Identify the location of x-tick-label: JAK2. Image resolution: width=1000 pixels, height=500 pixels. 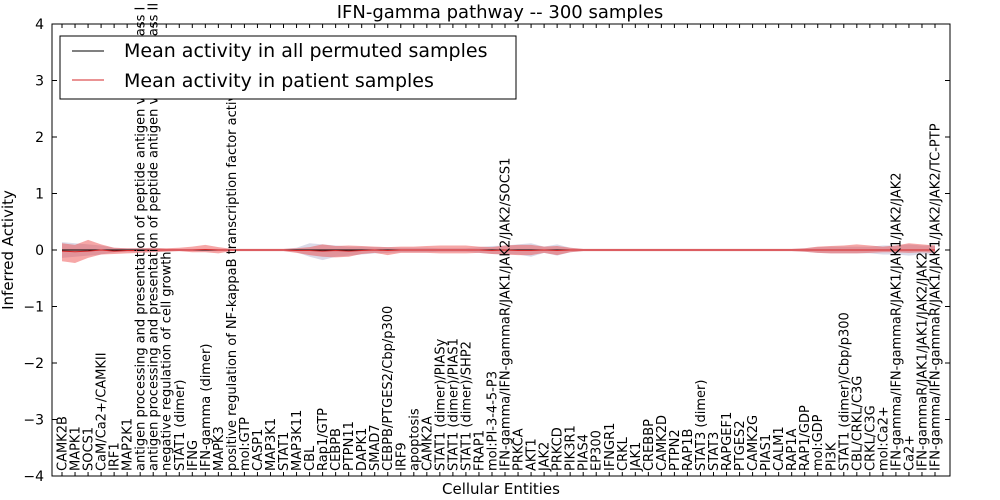
(545, 457).